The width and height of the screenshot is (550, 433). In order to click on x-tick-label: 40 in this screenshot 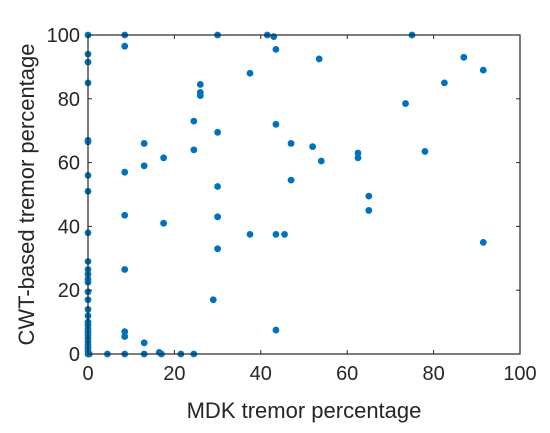, I will do `click(261, 374)`.